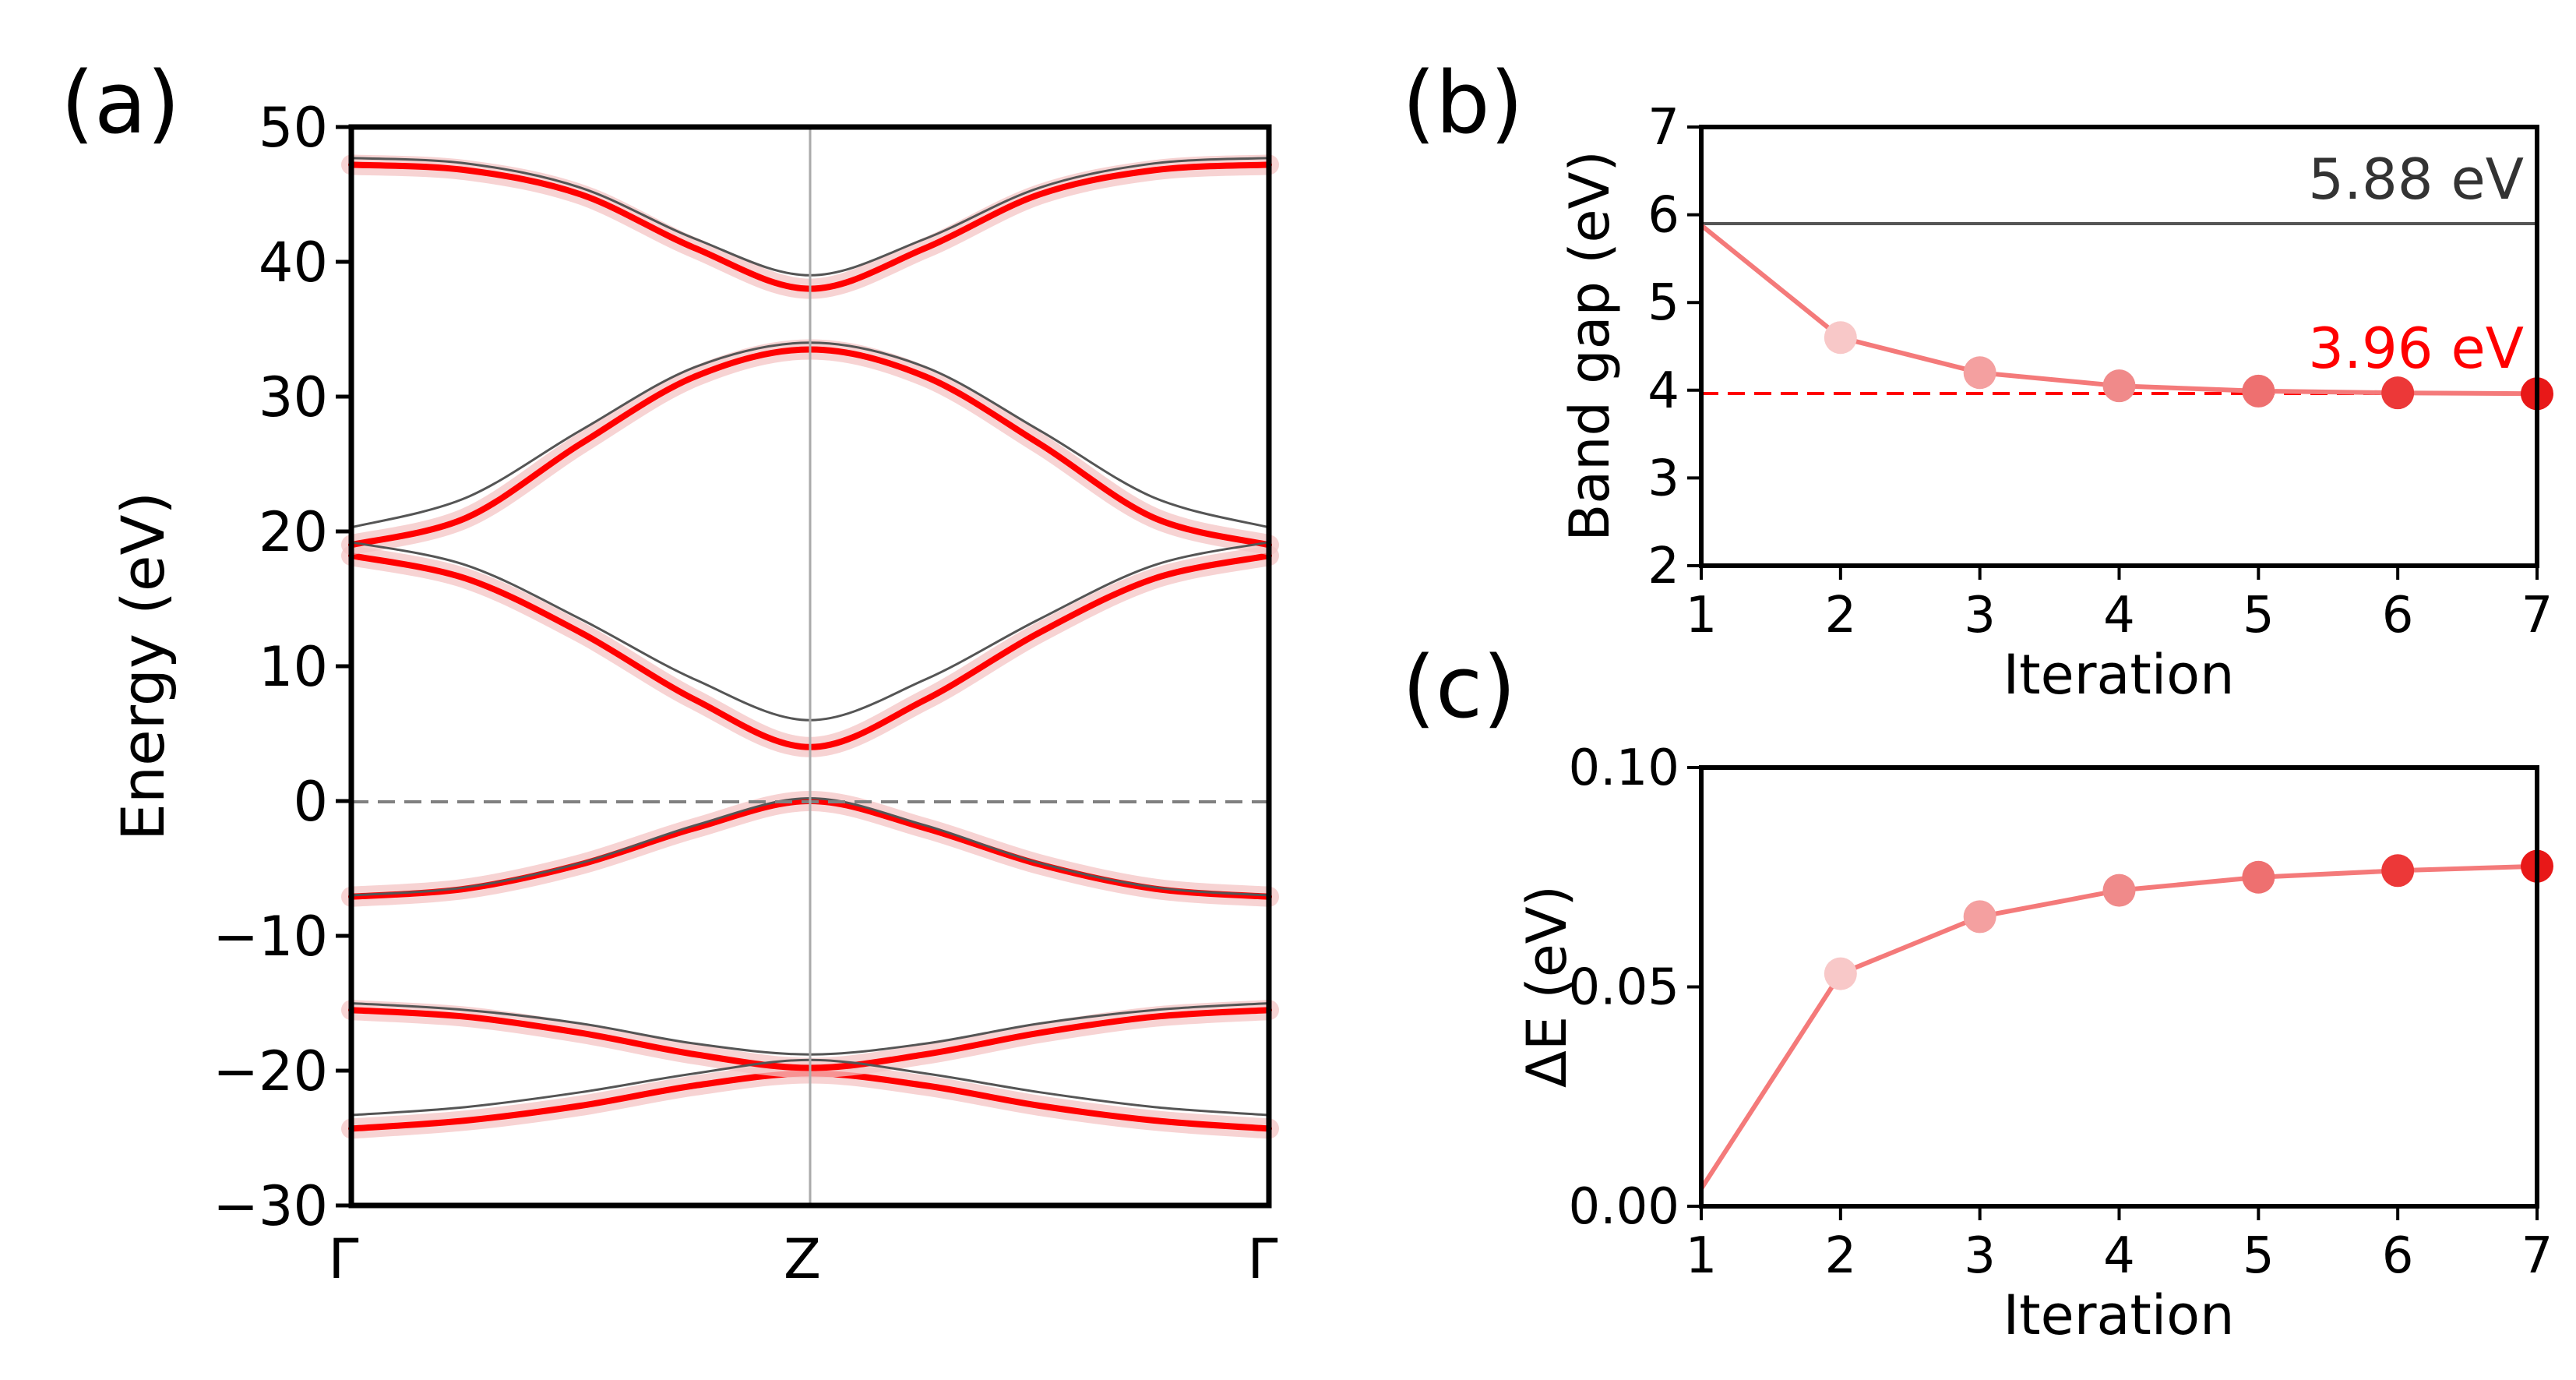  I want to click on y-ticks-a: −30 −20 −10 0 10 20 30 40 50, so click(282, 667).